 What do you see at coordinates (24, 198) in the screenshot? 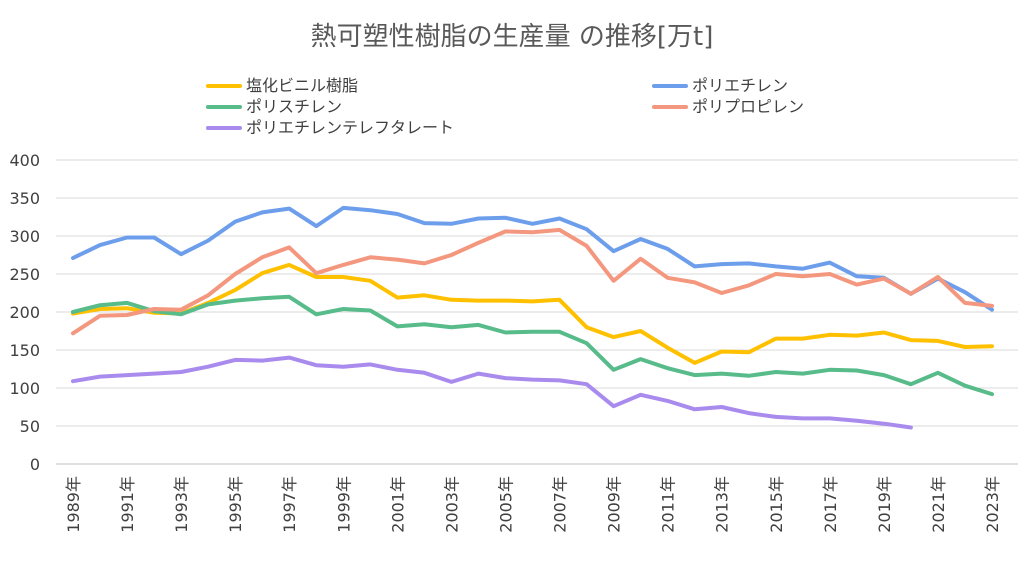
I see `y-tick-label: 350` at bounding box center [24, 198].